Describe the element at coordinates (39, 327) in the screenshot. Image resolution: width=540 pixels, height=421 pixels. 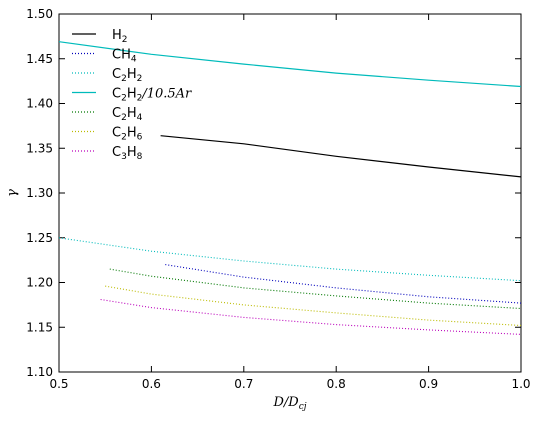
I see `y-tick-label: 1.15` at that location.